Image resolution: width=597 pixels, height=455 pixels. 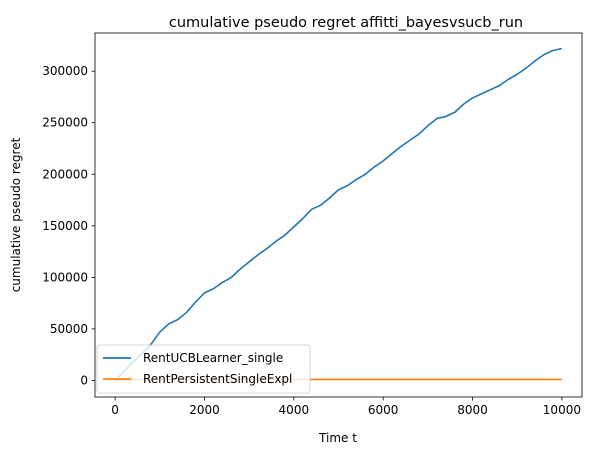 What do you see at coordinates (65, 226) in the screenshot?
I see `y-tick-label: 150000` at bounding box center [65, 226].